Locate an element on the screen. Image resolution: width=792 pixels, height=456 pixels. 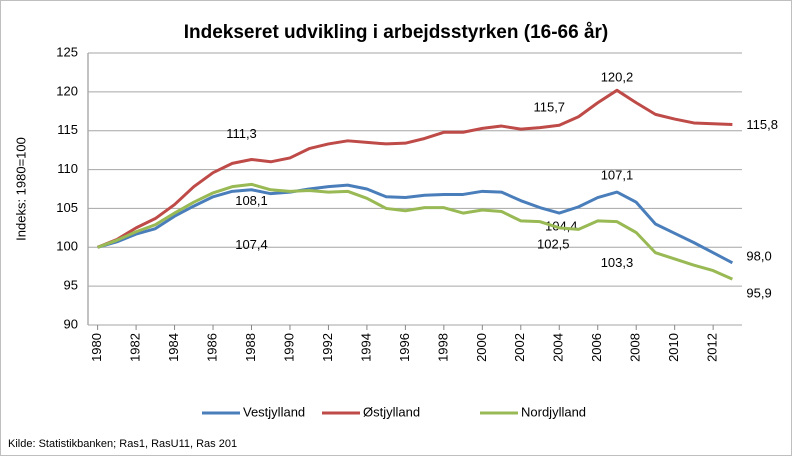
series-line is located at coordinates (415, 224).